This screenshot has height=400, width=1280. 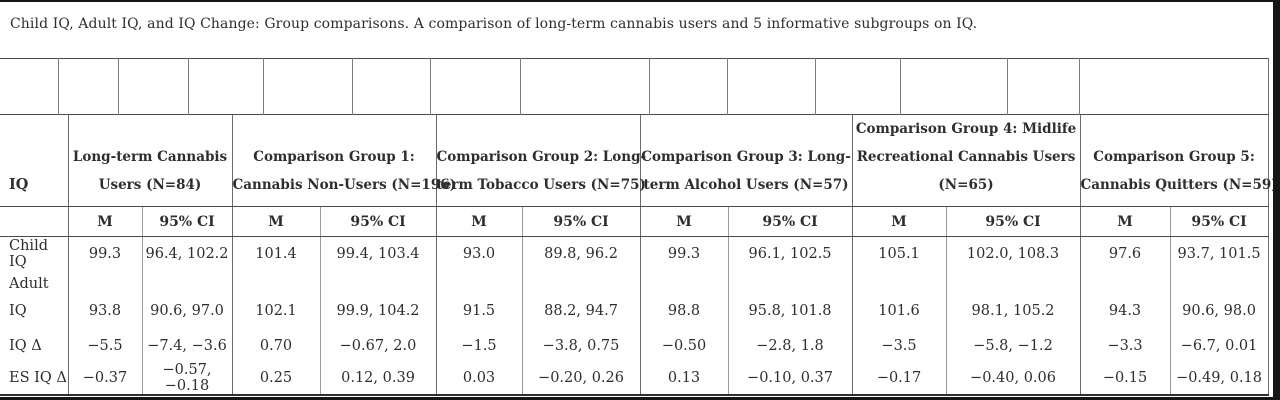 What do you see at coordinates (581, 300) in the screenshot?
I see `ci-cell: 88.2, 94.7` at bounding box center [581, 300].